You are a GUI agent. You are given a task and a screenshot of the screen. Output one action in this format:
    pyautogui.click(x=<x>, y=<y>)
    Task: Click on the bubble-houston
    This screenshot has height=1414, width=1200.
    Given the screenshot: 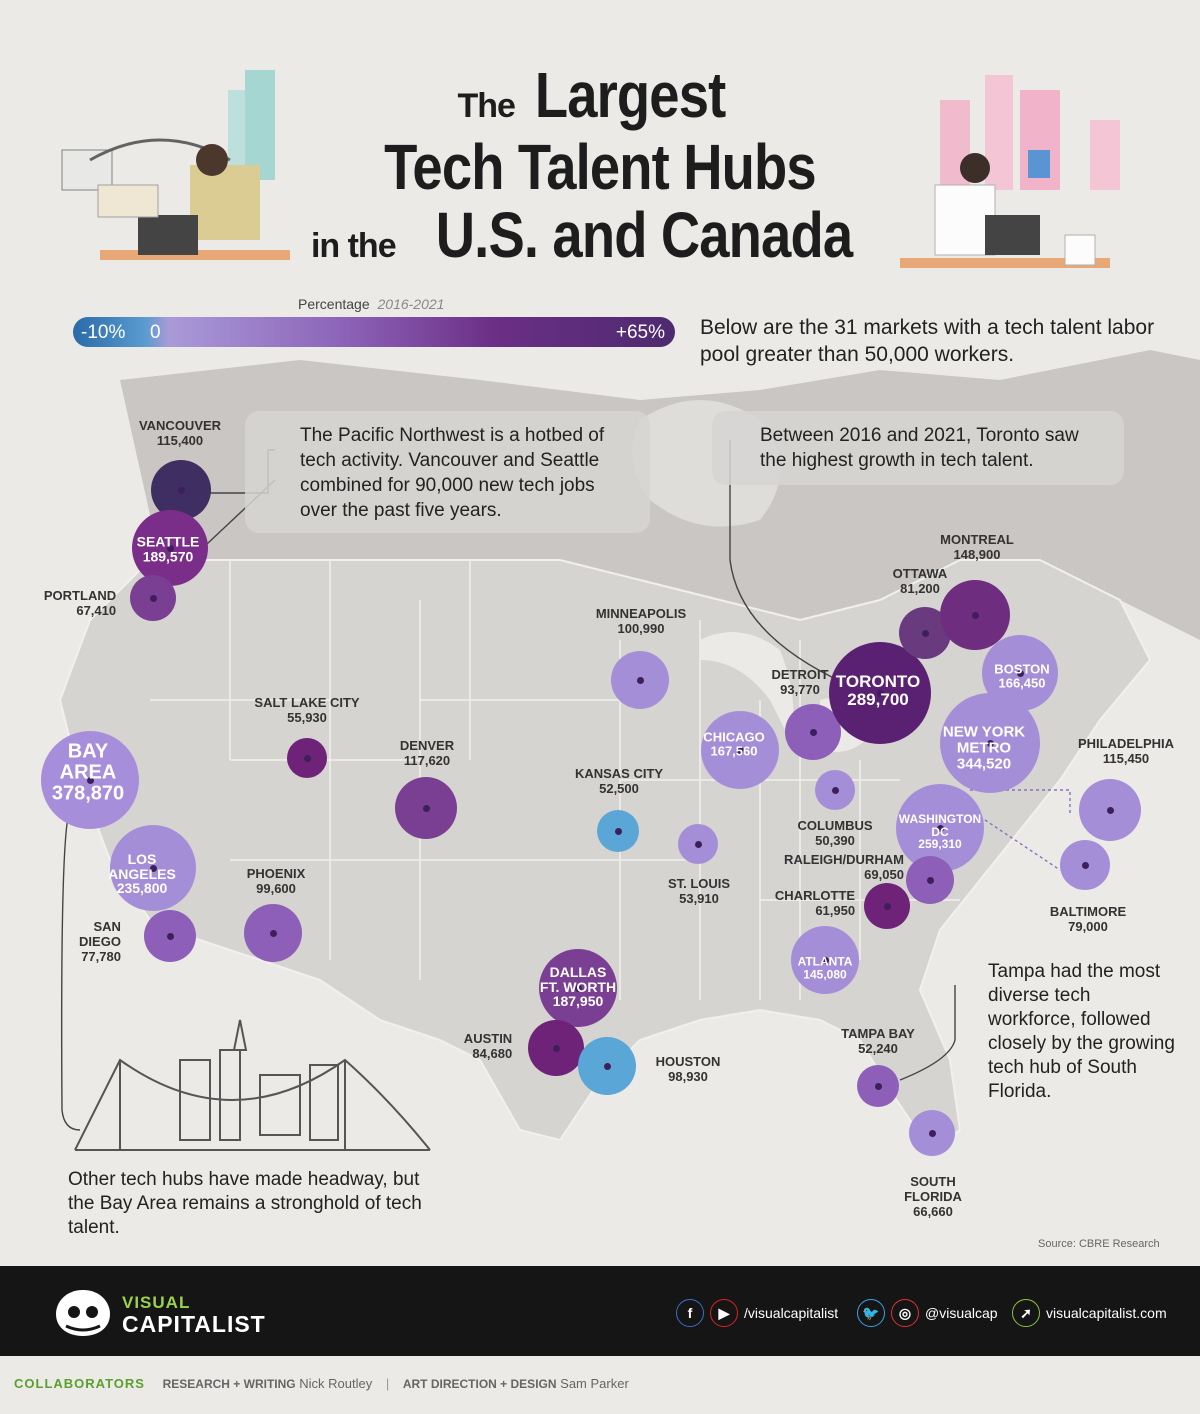 What is the action you would take?
    pyautogui.click(x=607, y=1066)
    